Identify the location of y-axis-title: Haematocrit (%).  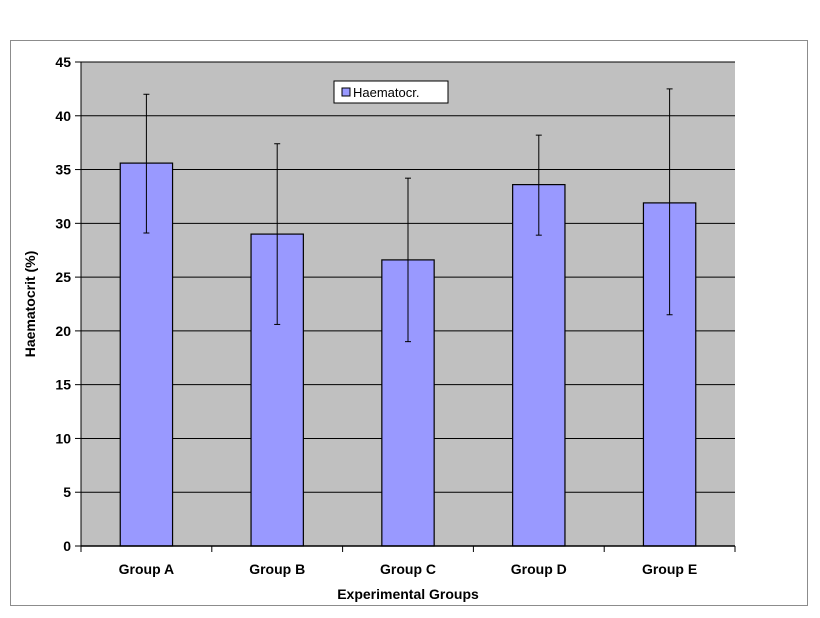
(30, 304).